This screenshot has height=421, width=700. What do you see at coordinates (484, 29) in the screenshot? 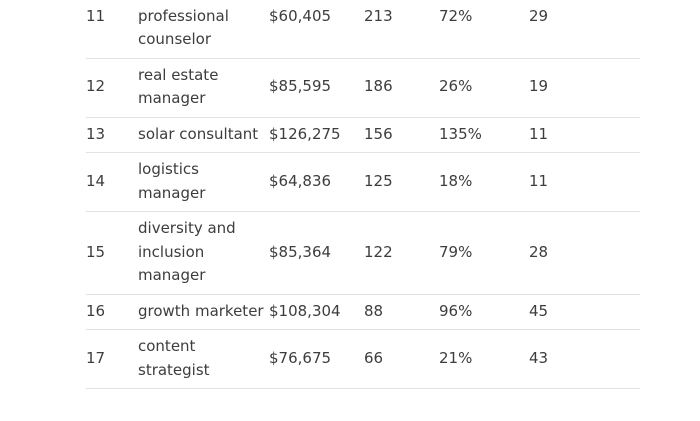
I see `growth-cell: 72%` at bounding box center [484, 29].